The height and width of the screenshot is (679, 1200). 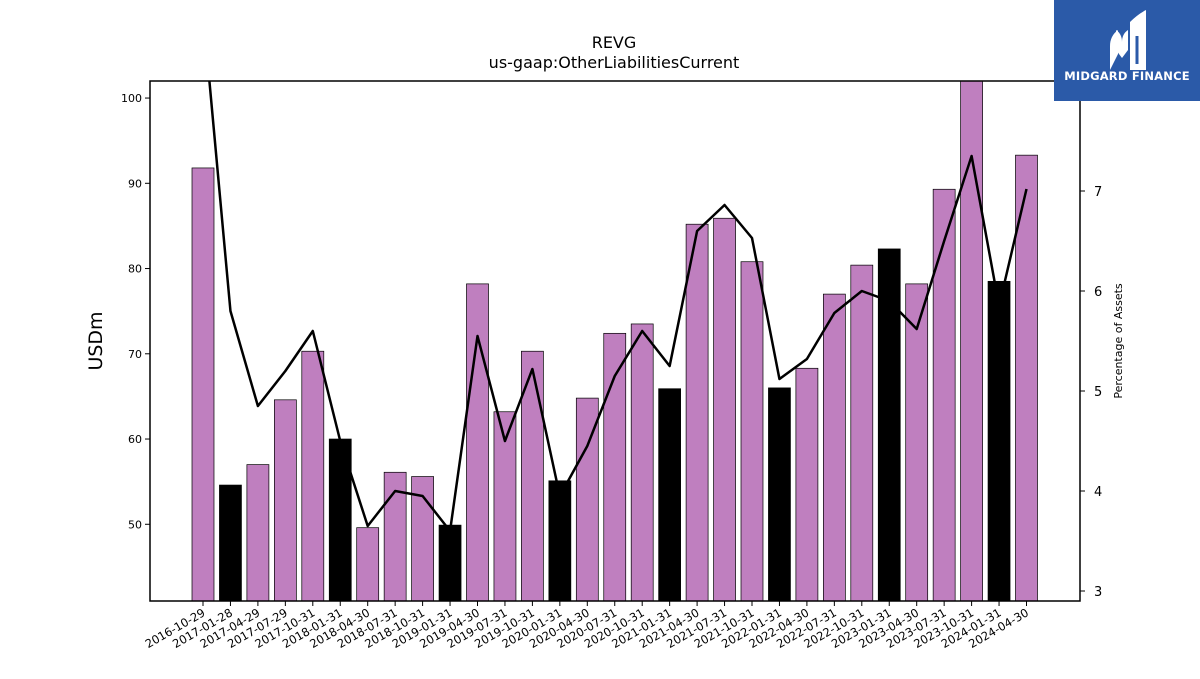 What do you see at coordinates (135, 183) in the screenshot?
I see `y-tick-label: 90` at bounding box center [135, 183].